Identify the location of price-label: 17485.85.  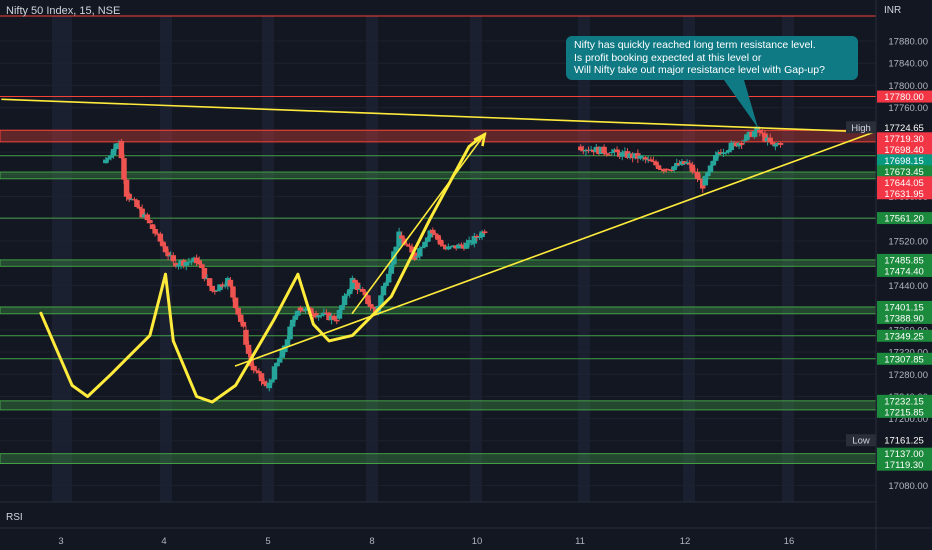
(904, 260).